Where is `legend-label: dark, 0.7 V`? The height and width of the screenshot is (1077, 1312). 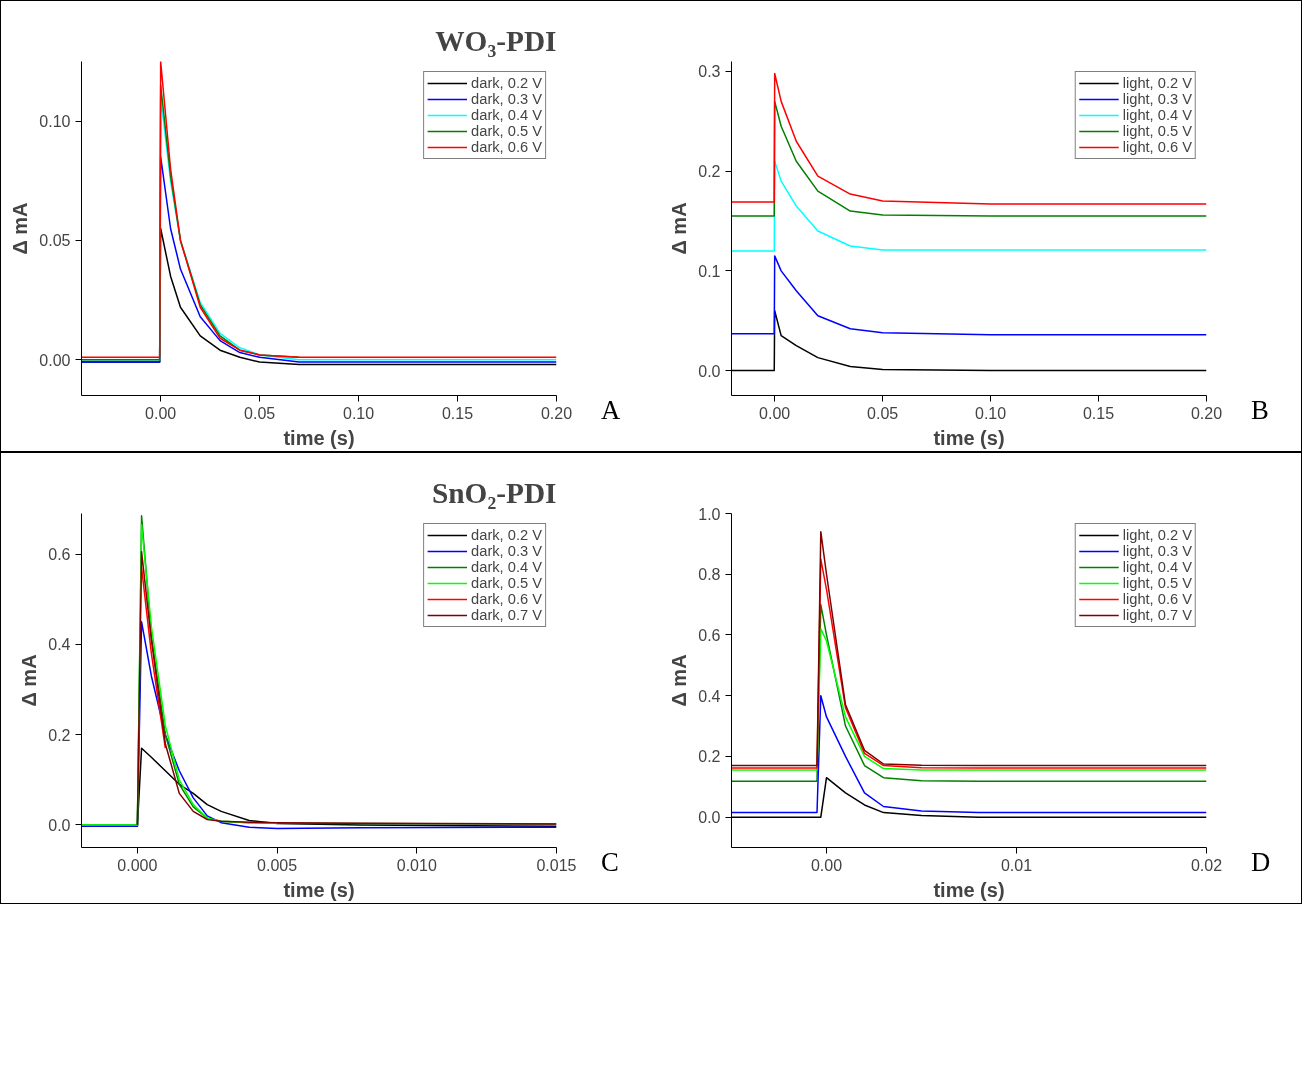
legend-label: dark, 0.7 V is located at coordinates (506, 615).